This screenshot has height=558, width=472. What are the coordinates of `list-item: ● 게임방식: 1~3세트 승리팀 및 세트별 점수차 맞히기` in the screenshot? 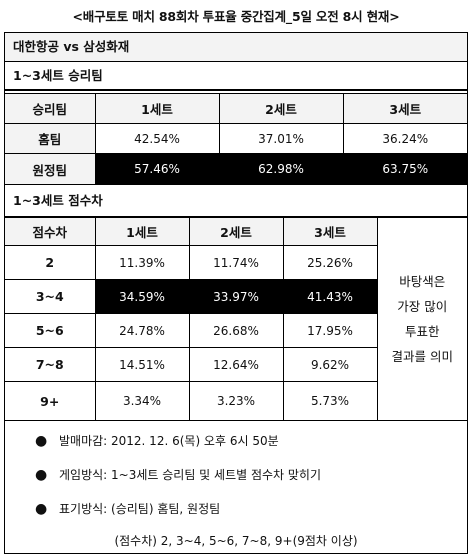 It's located at (178, 475).